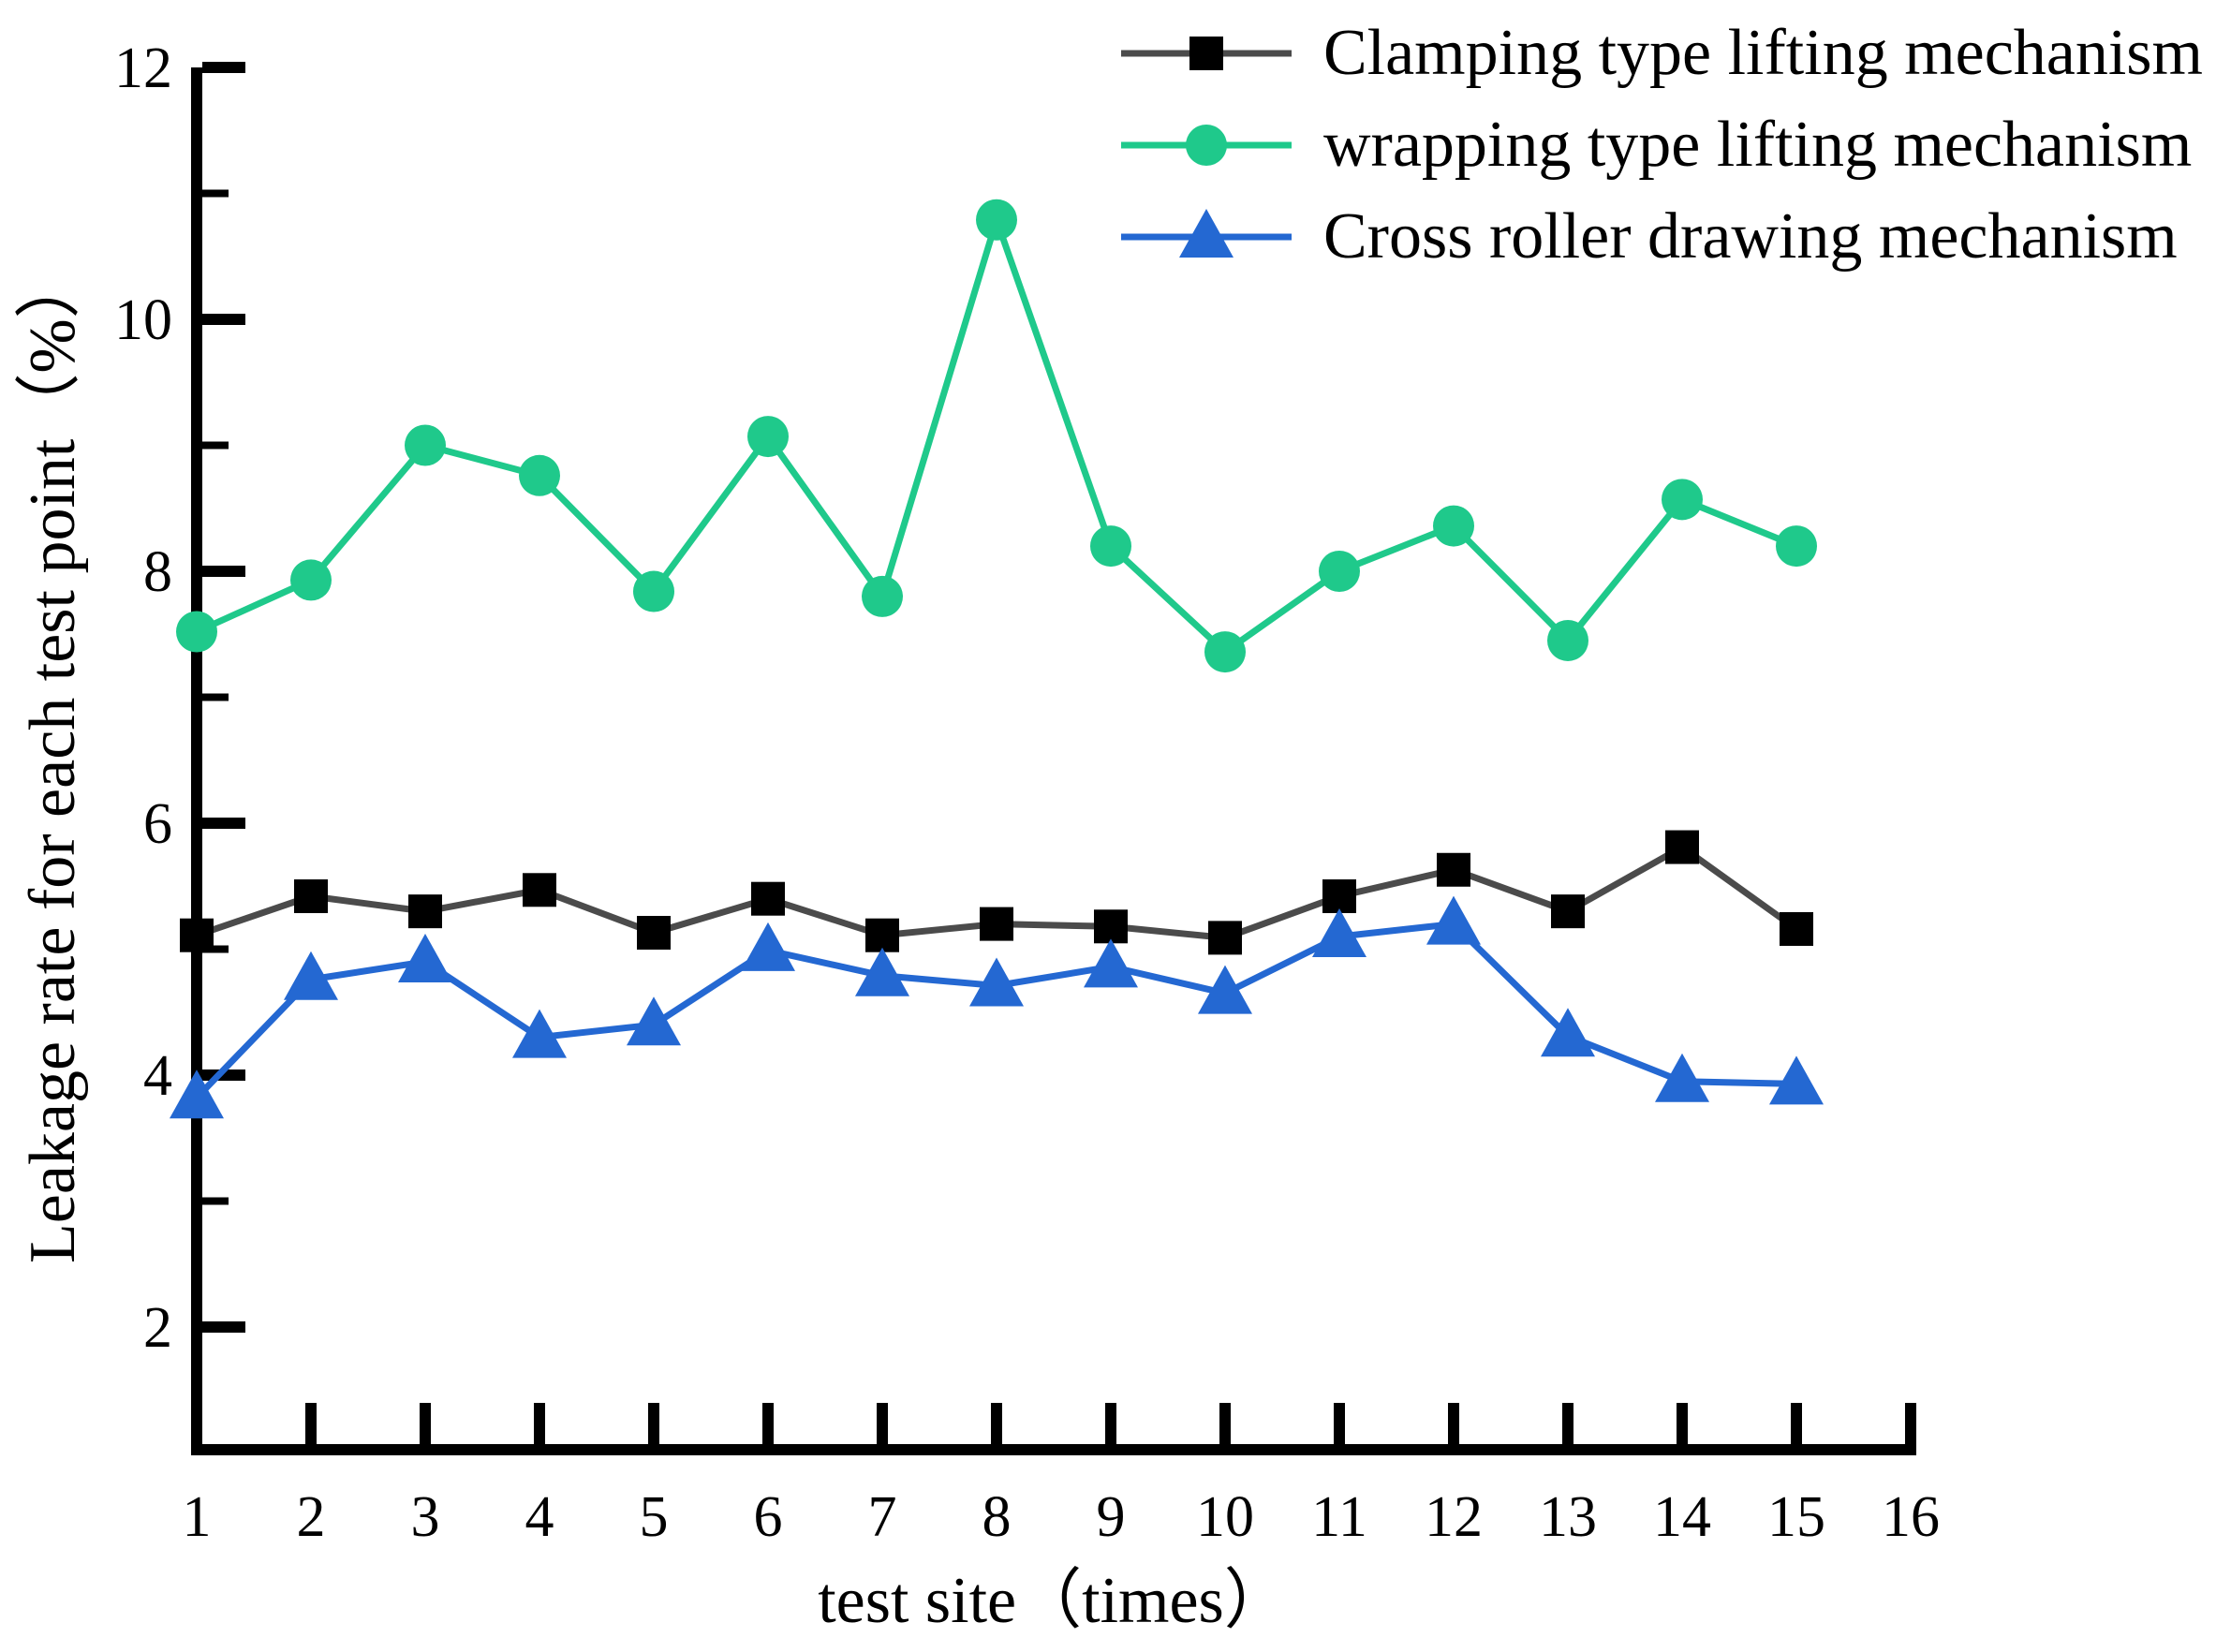 This screenshot has width=2216, height=1652. Describe the element at coordinates (1112, 1517) in the screenshot. I see `x-tick-label: 9` at that location.